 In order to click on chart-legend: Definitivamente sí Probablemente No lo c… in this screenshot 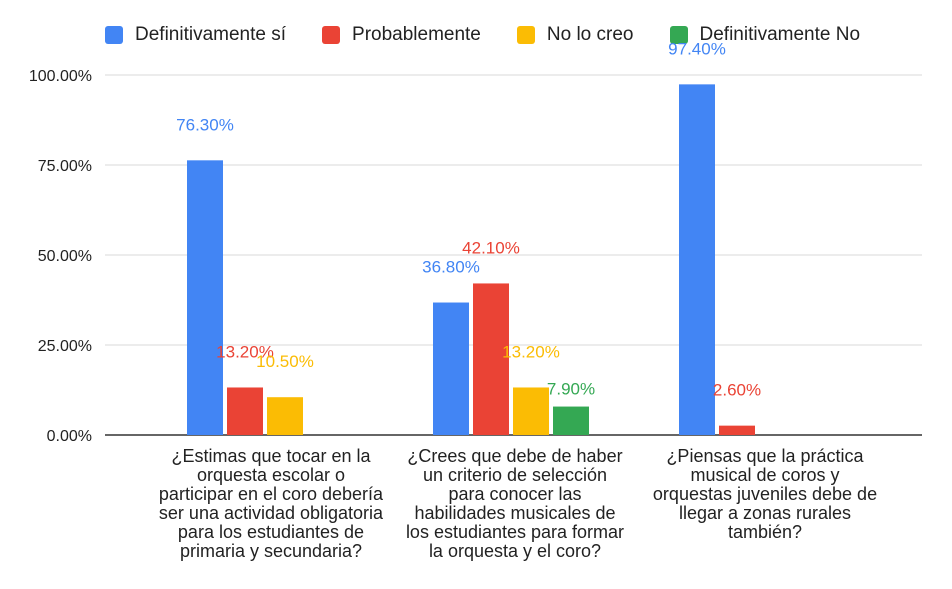, I will do `click(500, 35)`.